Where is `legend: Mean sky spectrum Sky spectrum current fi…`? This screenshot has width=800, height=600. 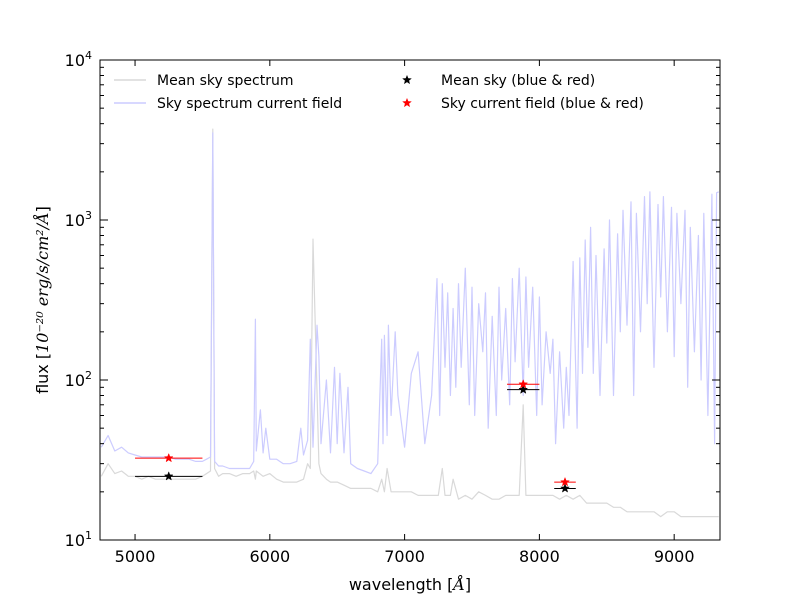 legend: Mean sky spectrum Sky spectrum current fi… is located at coordinates (379, 92).